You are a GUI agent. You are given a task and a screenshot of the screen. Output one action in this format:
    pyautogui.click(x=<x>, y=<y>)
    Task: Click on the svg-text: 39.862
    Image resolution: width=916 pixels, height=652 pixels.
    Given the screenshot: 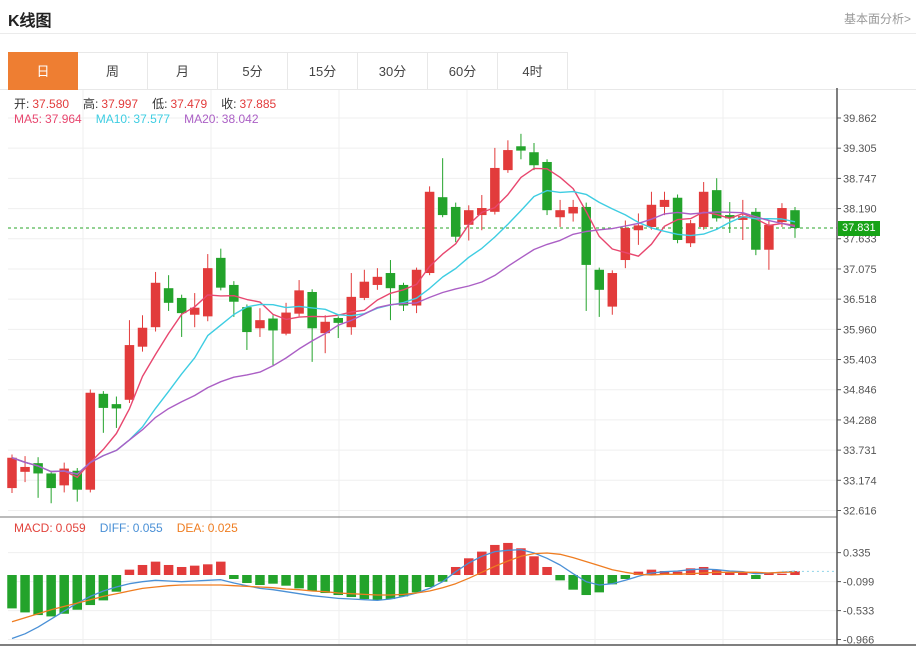 What is the action you would take?
    pyautogui.click(x=860, y=119)
    